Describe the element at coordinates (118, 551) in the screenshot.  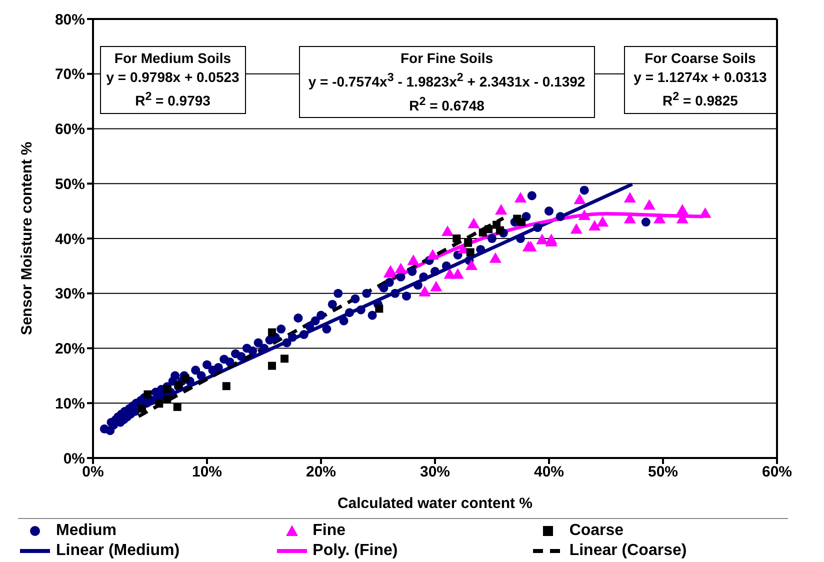
I see `legend-label: Linear (Medium)` at that location.